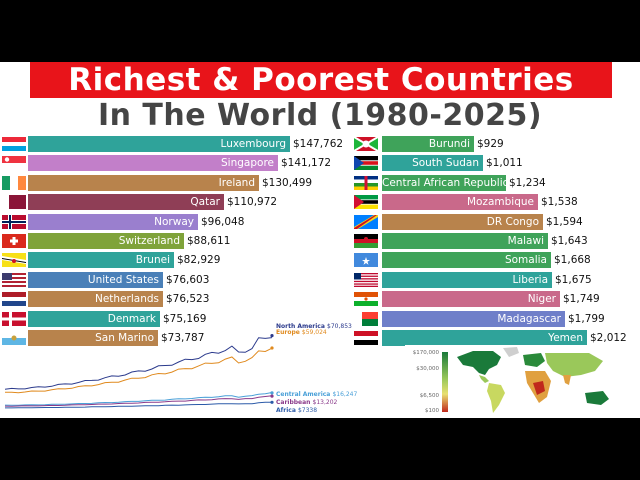  I want to click on line-series-label: North America $70,853, so click(314, 326).